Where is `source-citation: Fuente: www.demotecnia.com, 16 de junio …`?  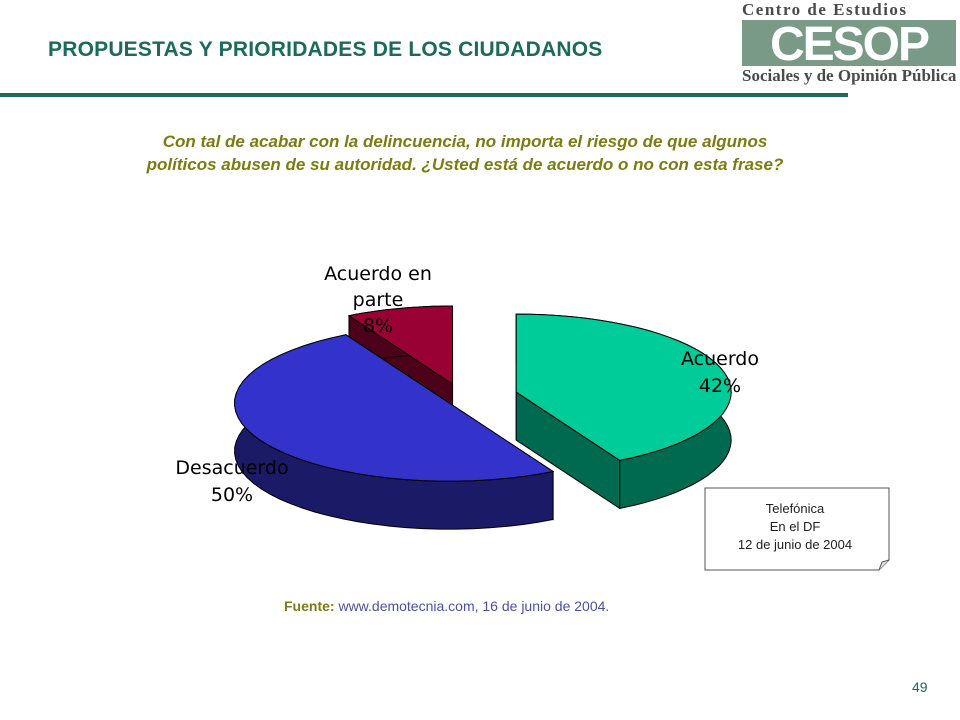 source-citation: Fuente: www.demotecnia.com, 16 de junio … is located at coordinates (446, 606).